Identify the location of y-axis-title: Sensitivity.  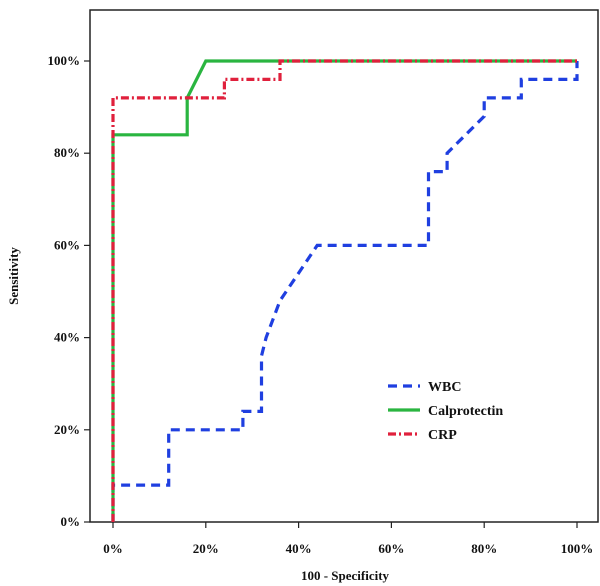
(13, 276).